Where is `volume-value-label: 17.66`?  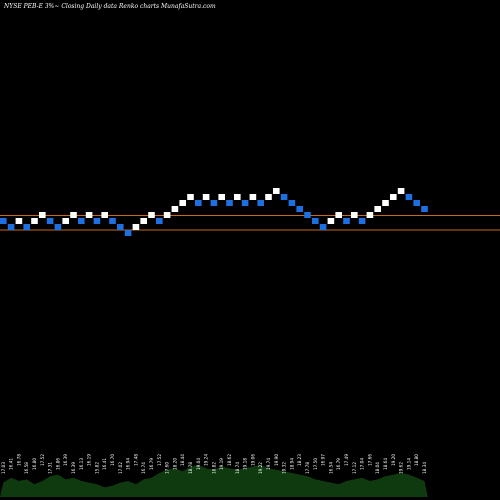 volume-value-label: 17.66 is located at coordinates (369, 460).